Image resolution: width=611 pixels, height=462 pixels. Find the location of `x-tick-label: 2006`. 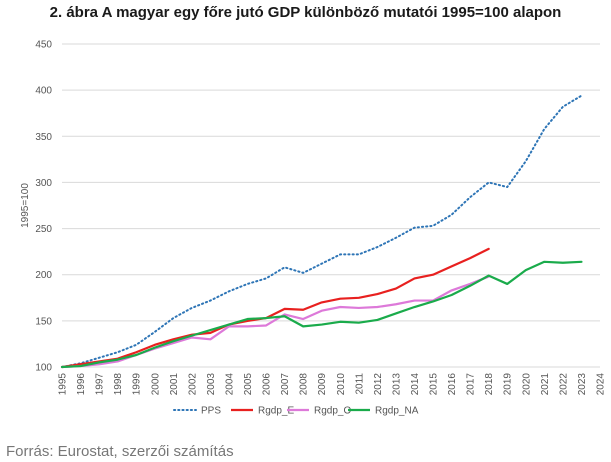

x-tick-label: 2006 is located at coordinates (267, 384).